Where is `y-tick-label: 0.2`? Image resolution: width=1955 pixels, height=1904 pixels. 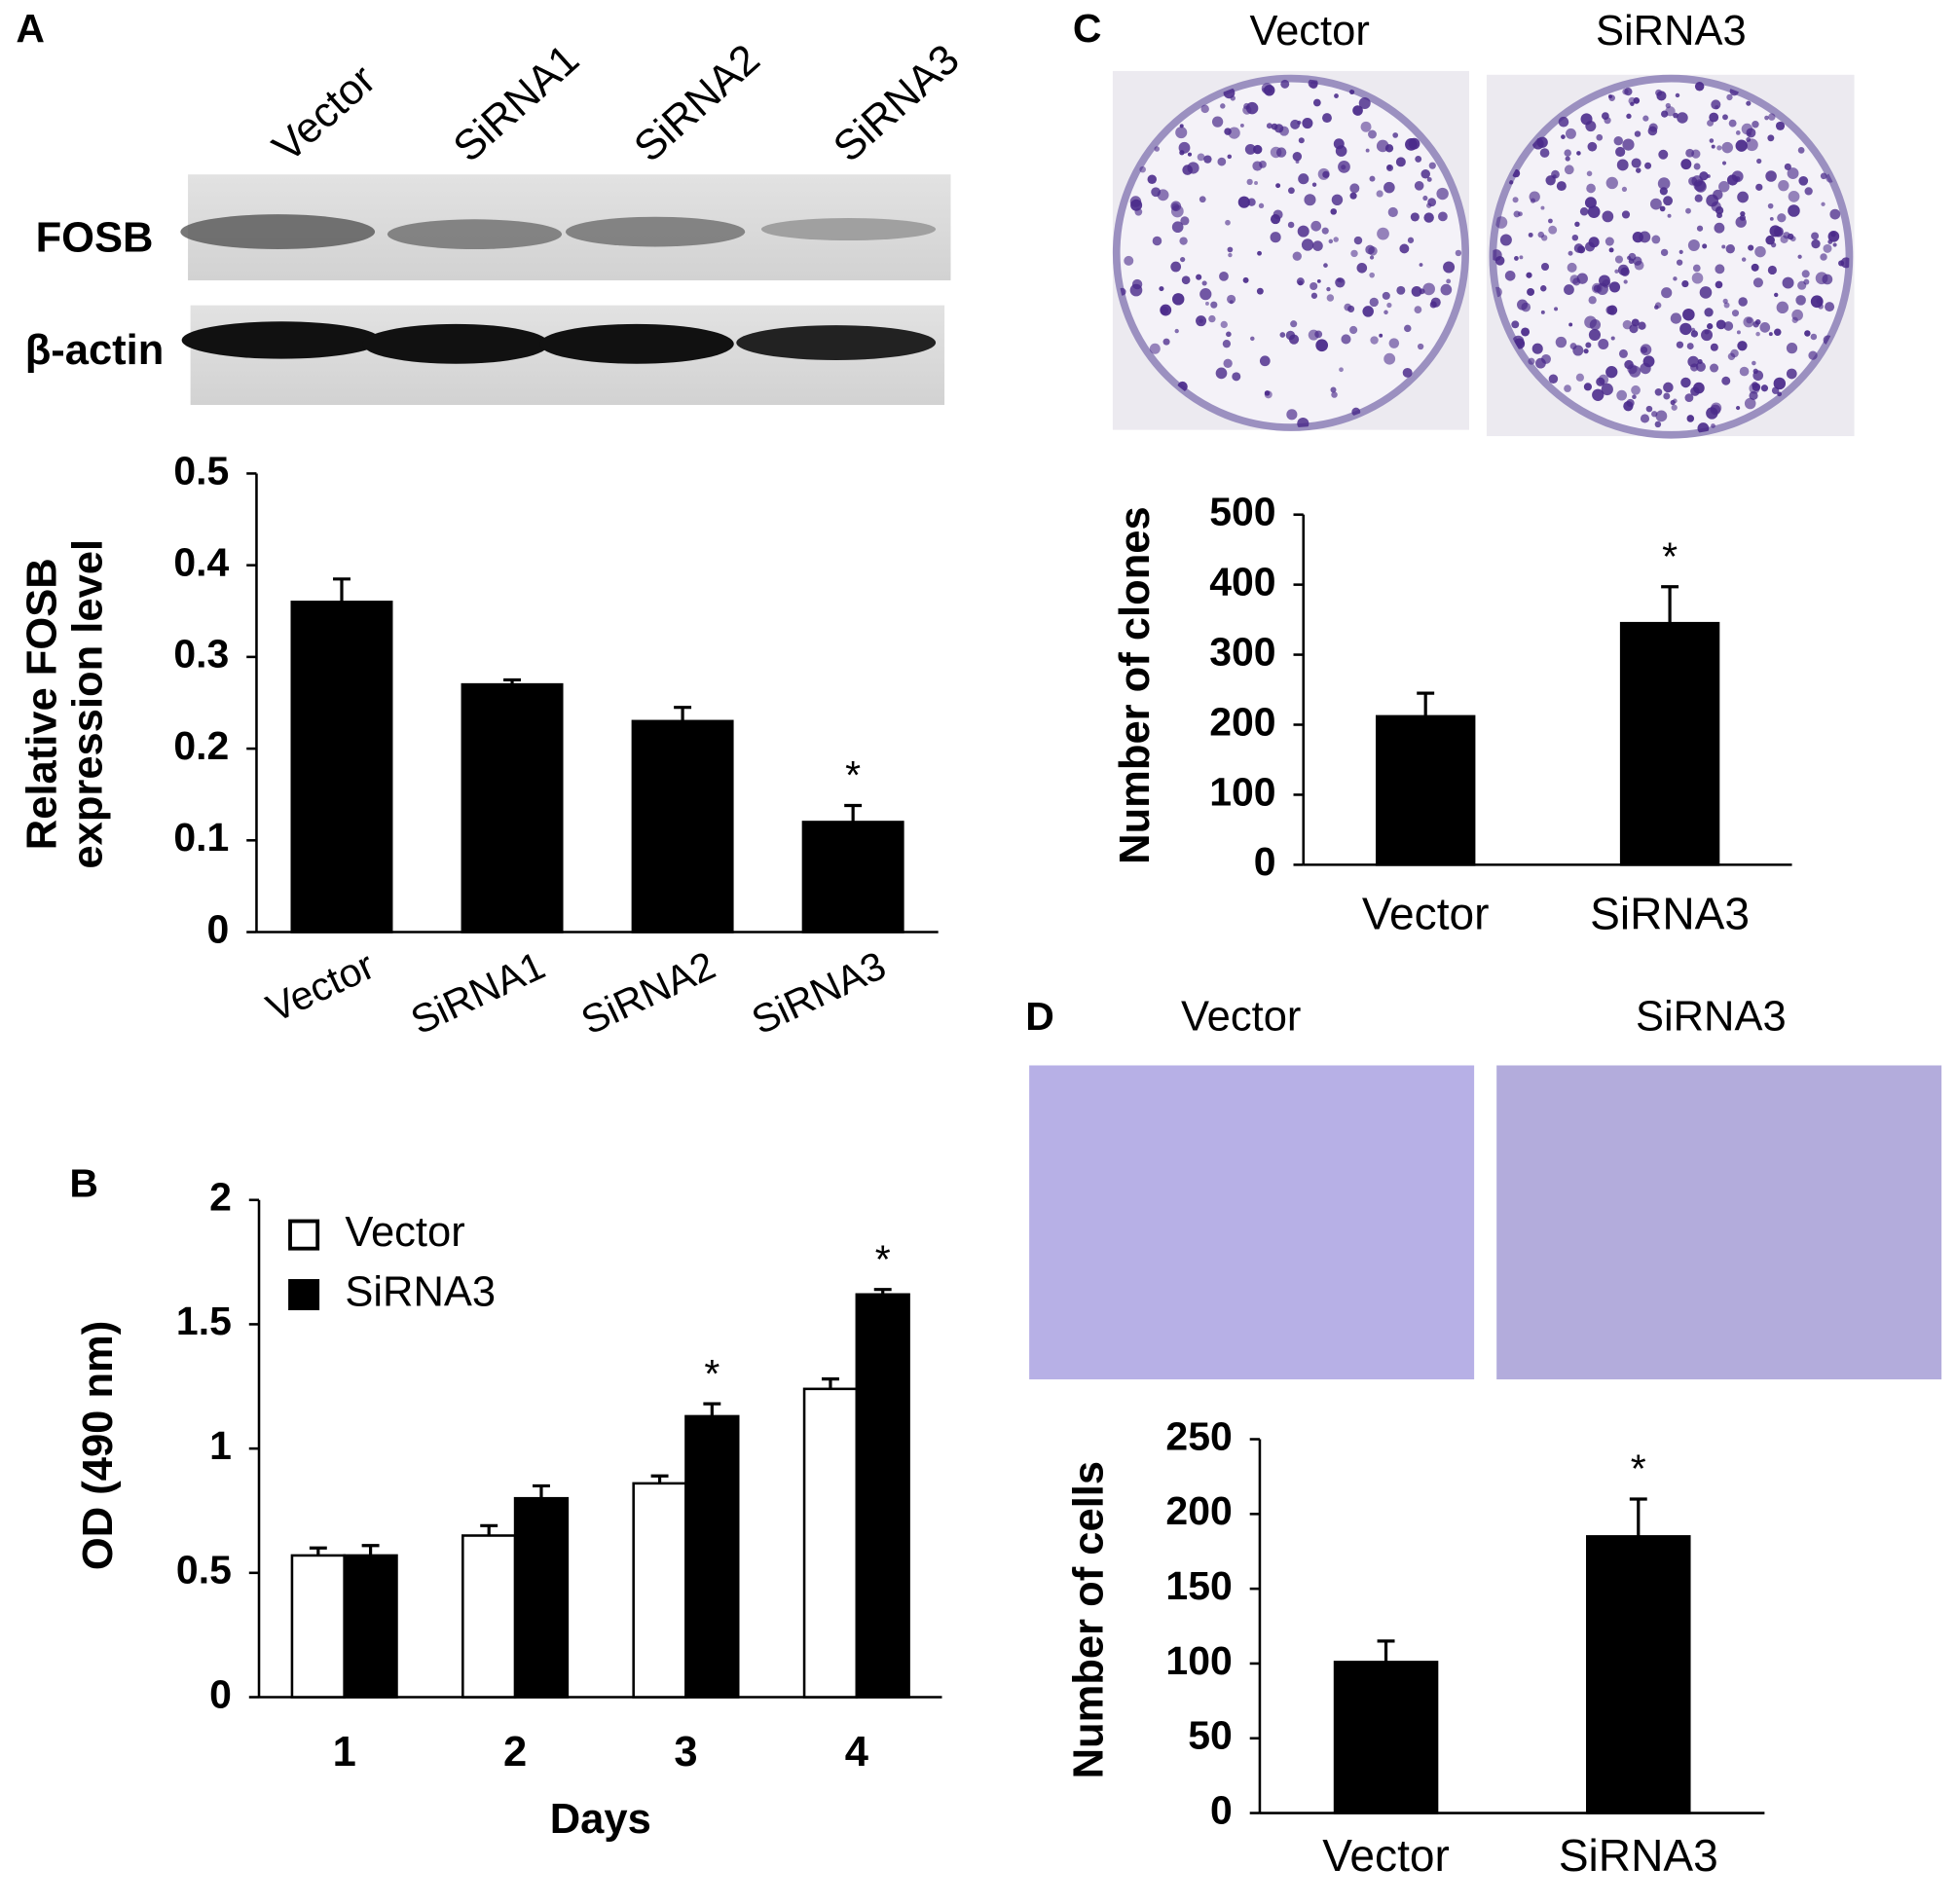
y-tick-label: 0.2 is located at coordinates (201, 745).